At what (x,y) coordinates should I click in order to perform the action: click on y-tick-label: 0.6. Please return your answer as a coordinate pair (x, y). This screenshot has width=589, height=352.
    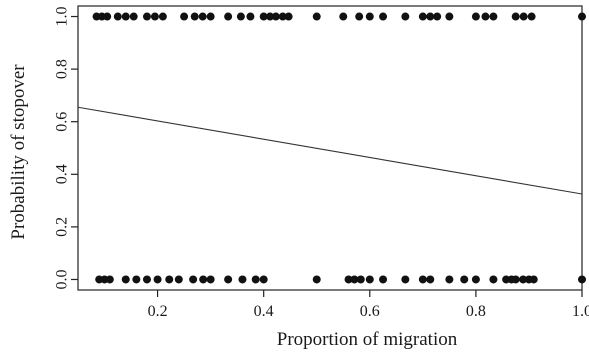
    Looking at the image, I should click on (62, 122).